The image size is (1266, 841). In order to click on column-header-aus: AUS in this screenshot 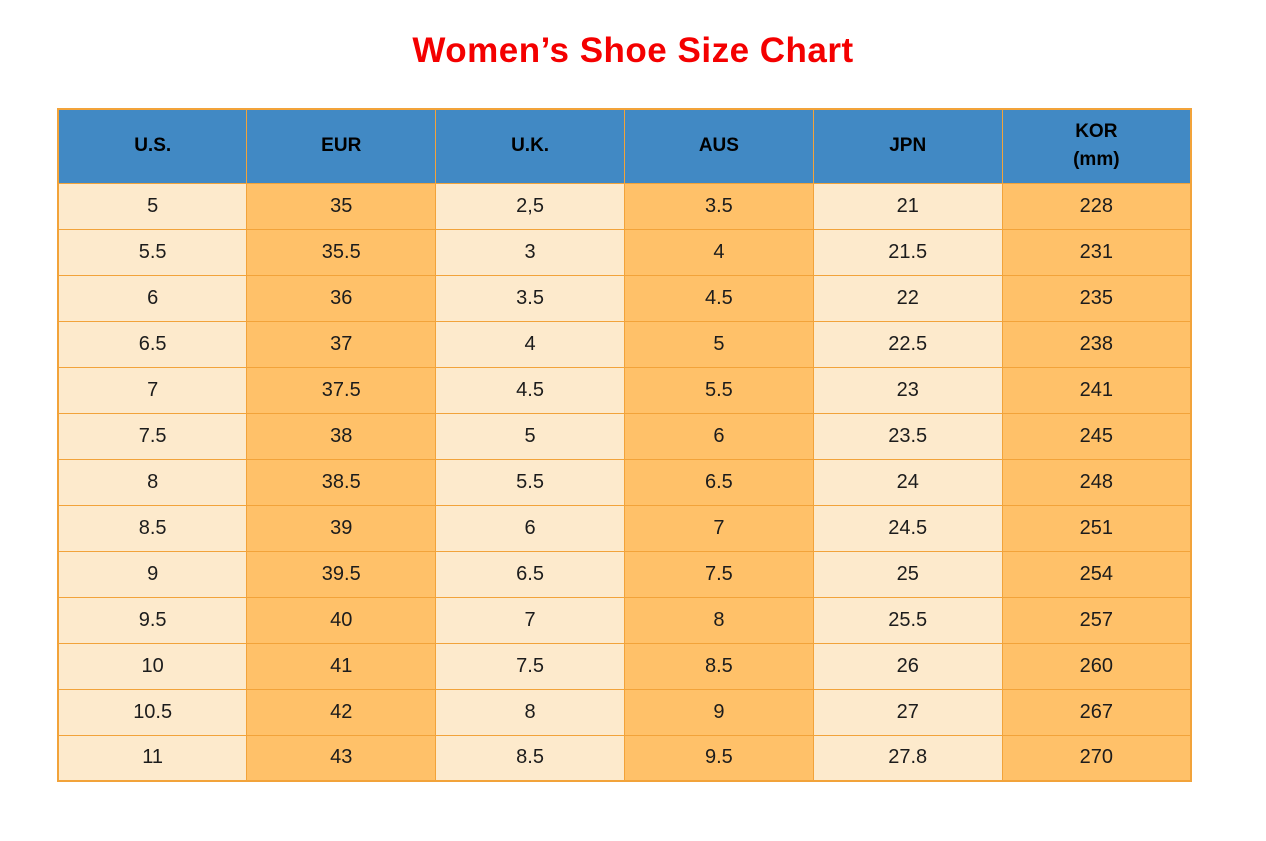, I will do `click(718, 146)`.